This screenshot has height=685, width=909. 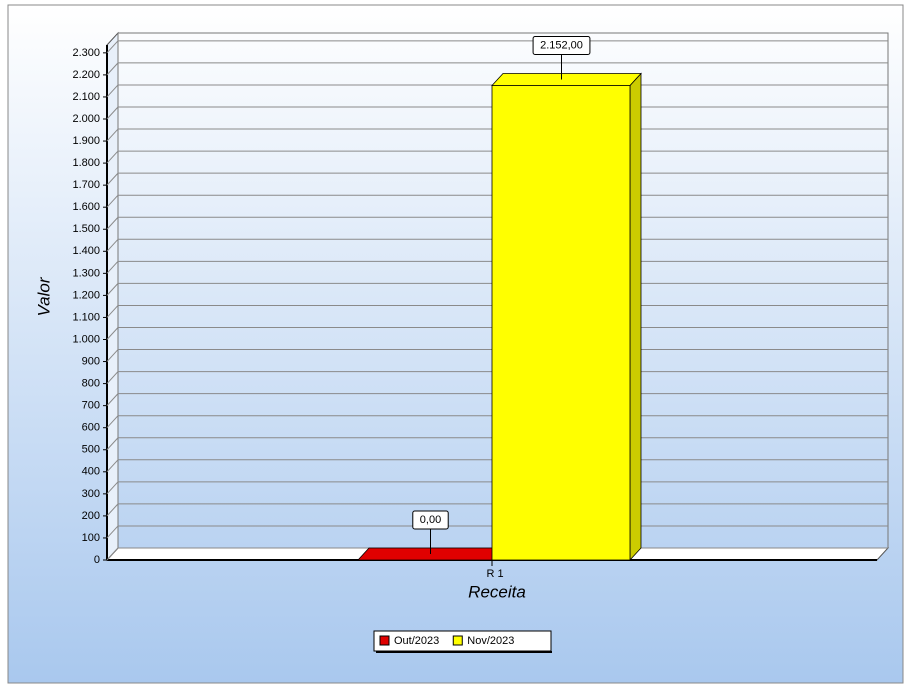 What do you see at coordinates (86, 119) in the screenshot?
I see `y-tick-label: 2.000` at bounding box center [86, 119].